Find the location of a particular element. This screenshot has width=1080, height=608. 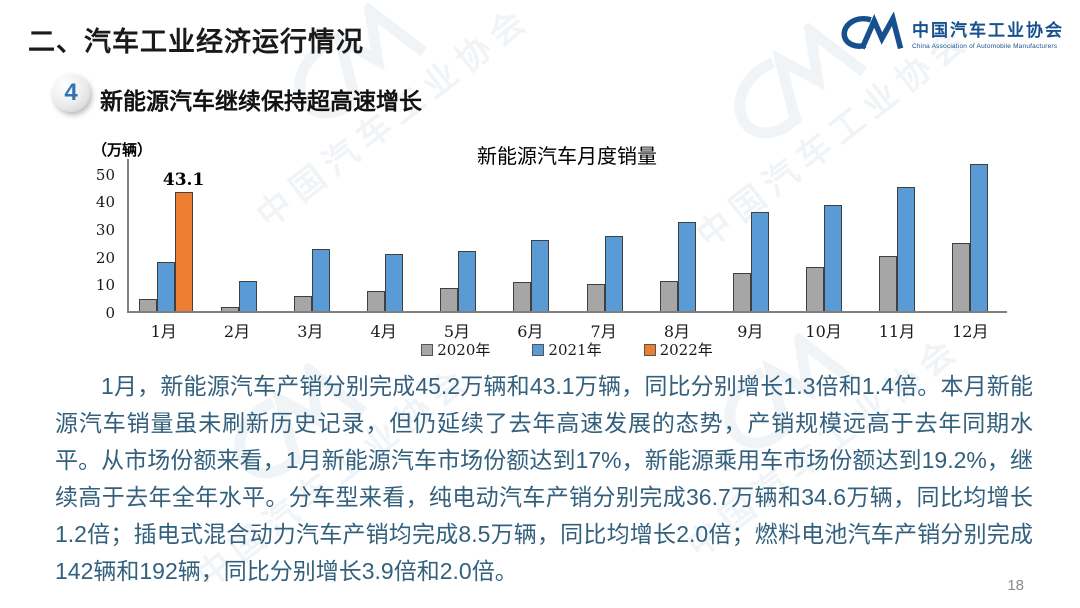

legend-item-2021年: 2021年 is located at coordinates (567, 349).